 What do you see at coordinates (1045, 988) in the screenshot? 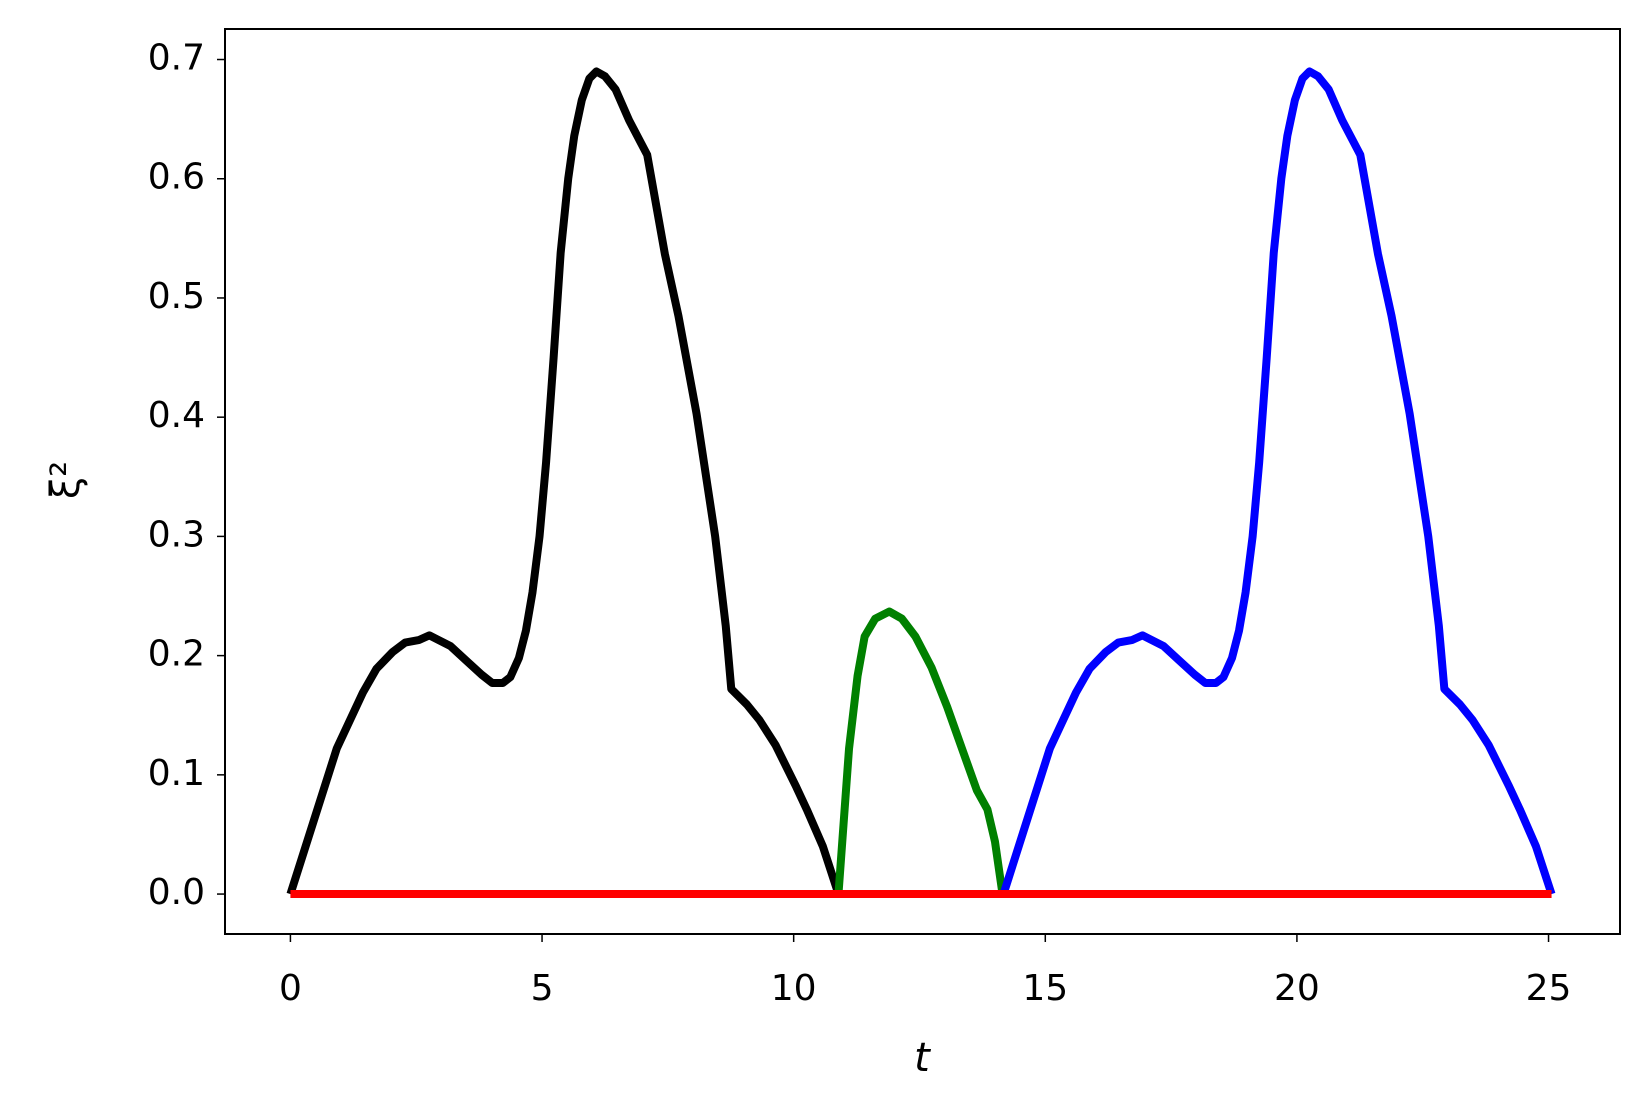
I see `x-tick-label: 15` at bounding box center [1045, 988].